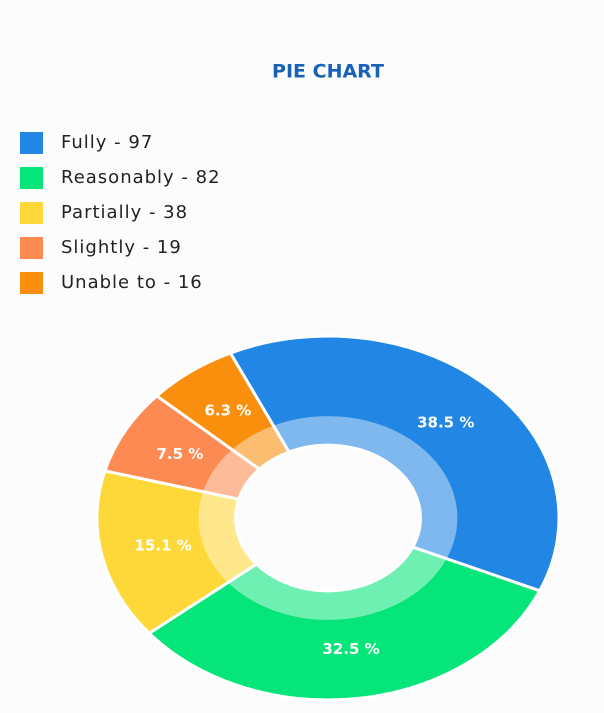 The height and width of the screenshot is (713, 604). What do you see at coordinates (350, 649) in the screenshot?
I see `value-label: 32.5 %` at bounding box center [350, 649].